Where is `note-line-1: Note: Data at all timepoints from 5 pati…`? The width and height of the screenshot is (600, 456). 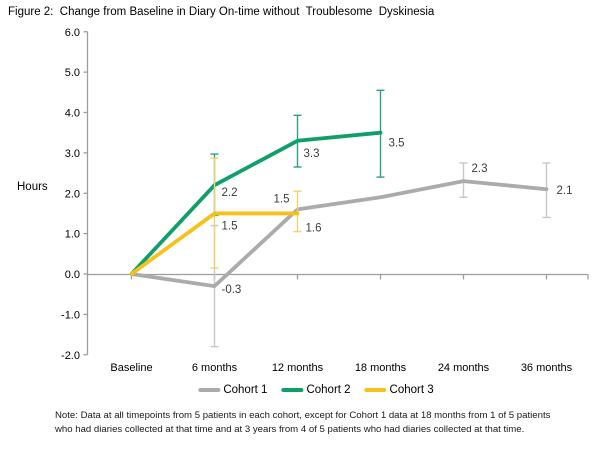 note-line-1: Note: Data at all timepoints from 5 pati… is located at coordinates (303, 415).